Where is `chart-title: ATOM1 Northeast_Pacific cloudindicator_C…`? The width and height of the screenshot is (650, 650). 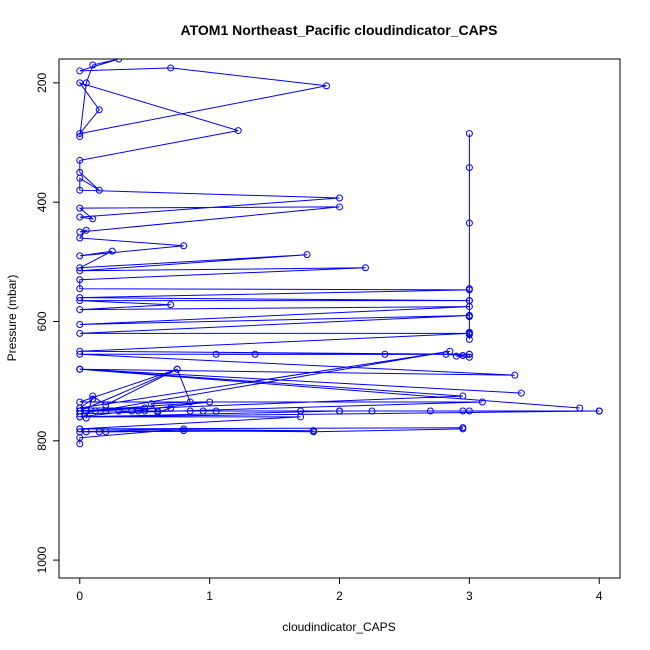 chart-title: ATOM1 Northeast_Pacific cloudindicator_C… is located at coordinates (339, 30).